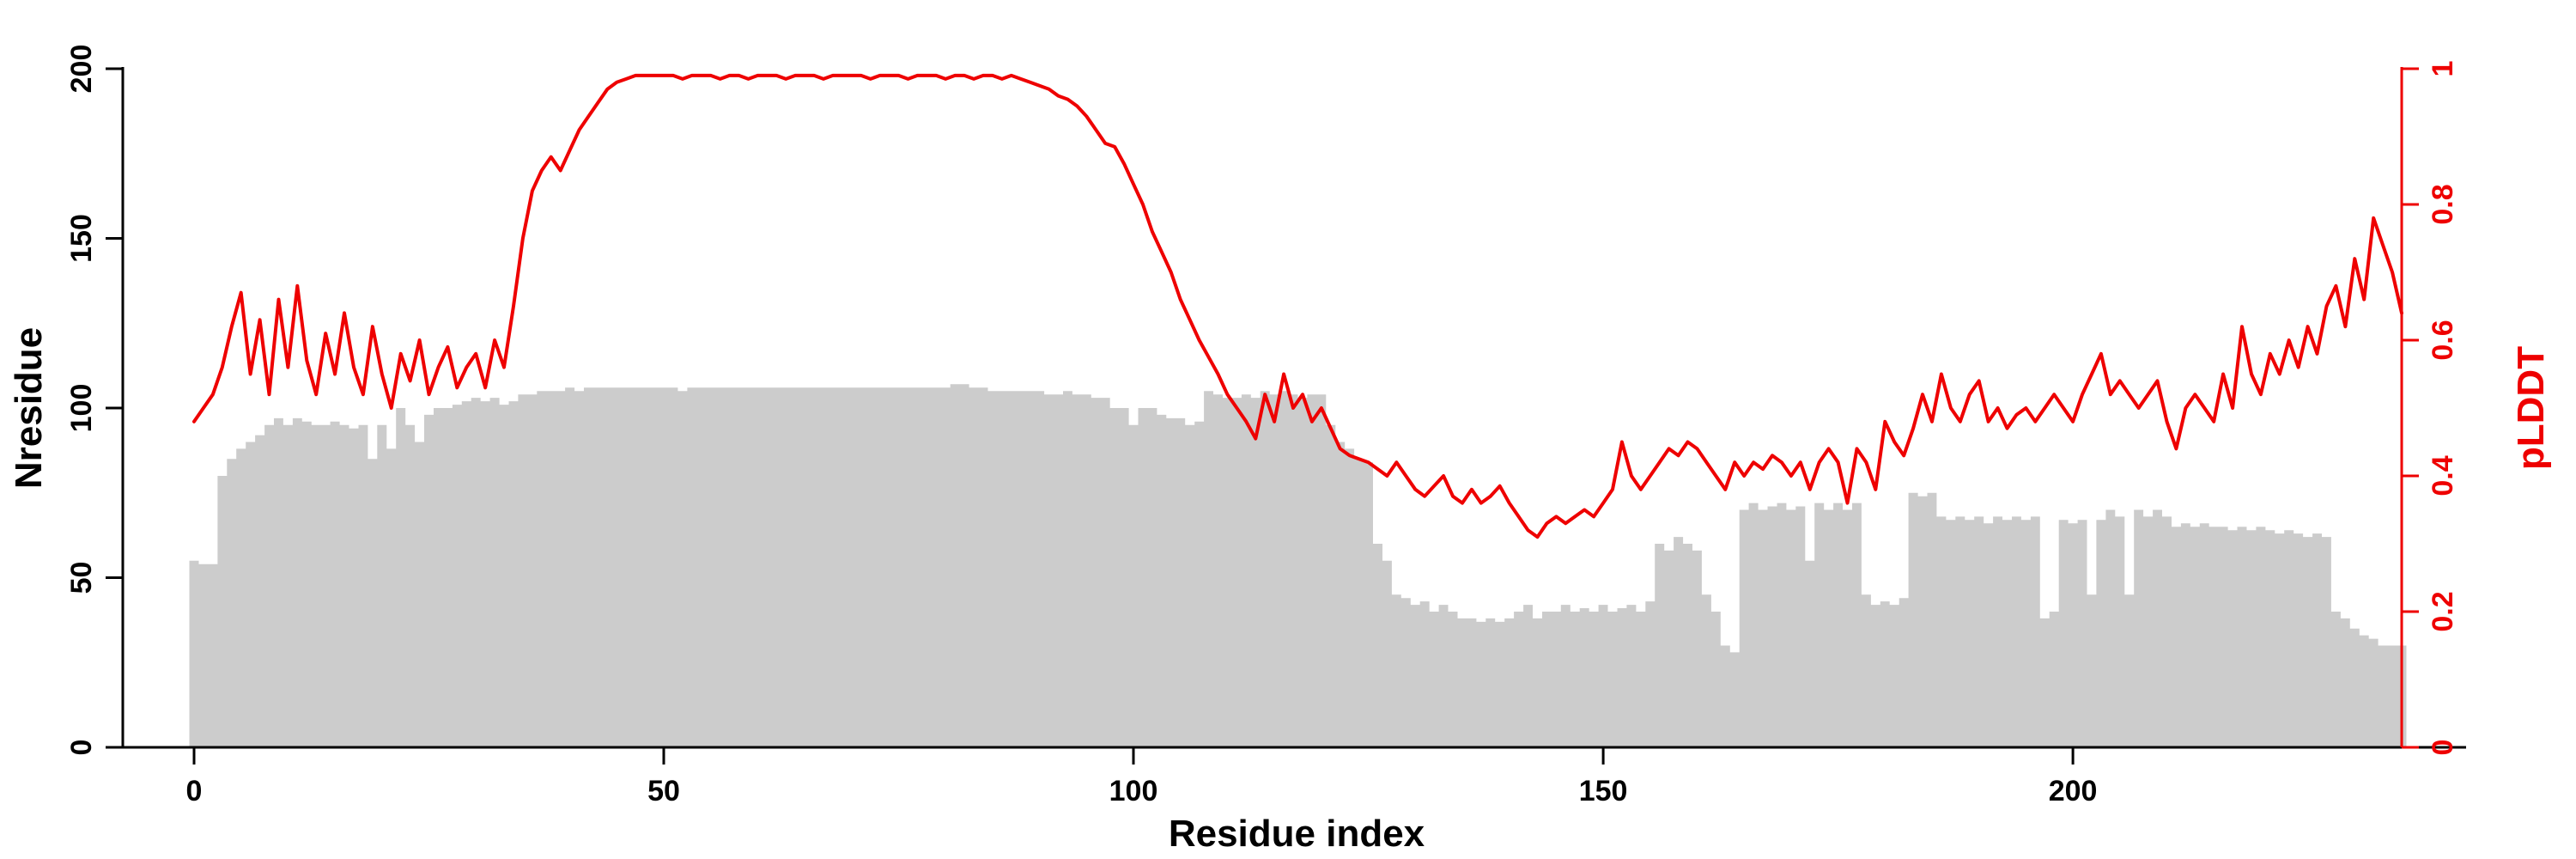 Image resolution: width=2576 pixels, height=859 pixels. What do you see at coordinates (82, 578) in the screenshot?
I see `y-left-tick-label: 50` at bounding box center [82, 578].